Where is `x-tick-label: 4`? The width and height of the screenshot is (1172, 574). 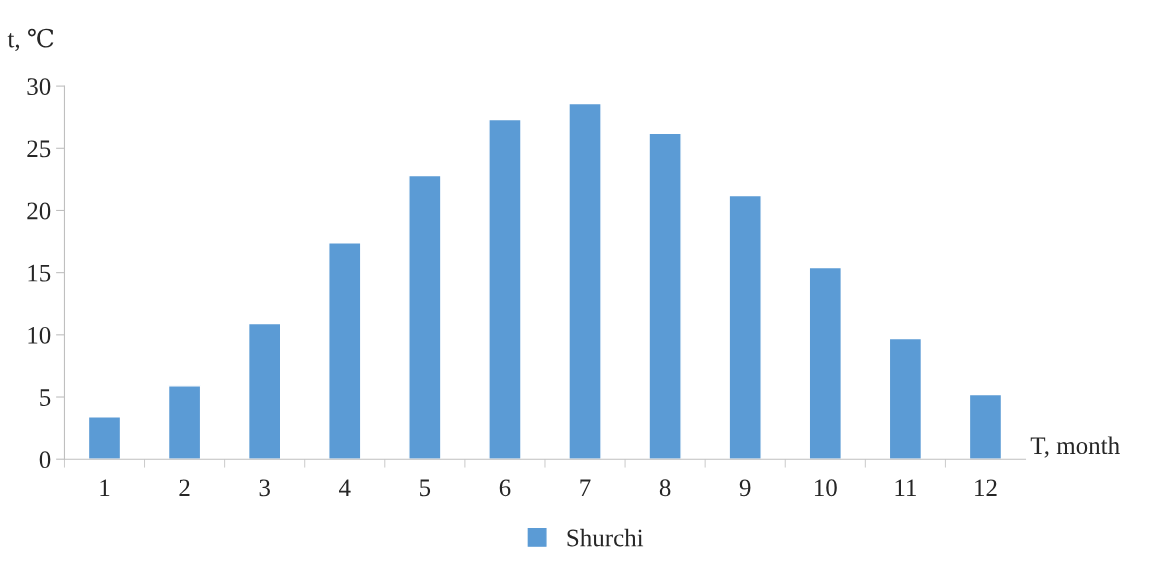
x-tick-label: 4 is located at coordinates (345, 487).